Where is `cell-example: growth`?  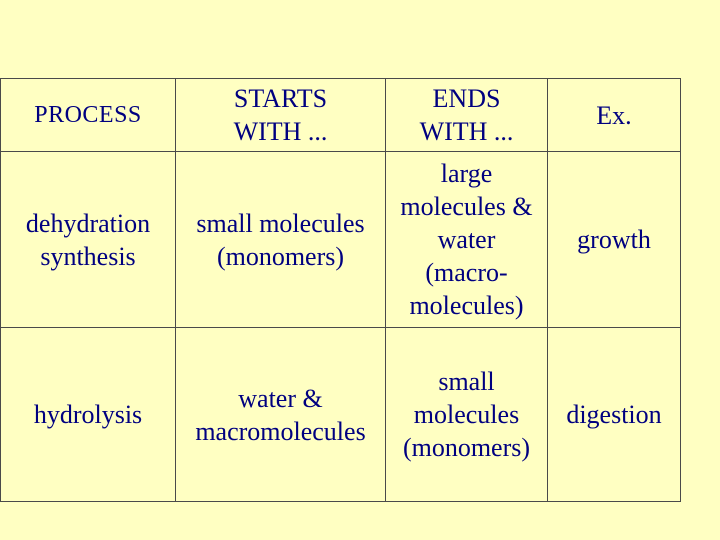 cell-example: growth is located at coordinates (614, 239).